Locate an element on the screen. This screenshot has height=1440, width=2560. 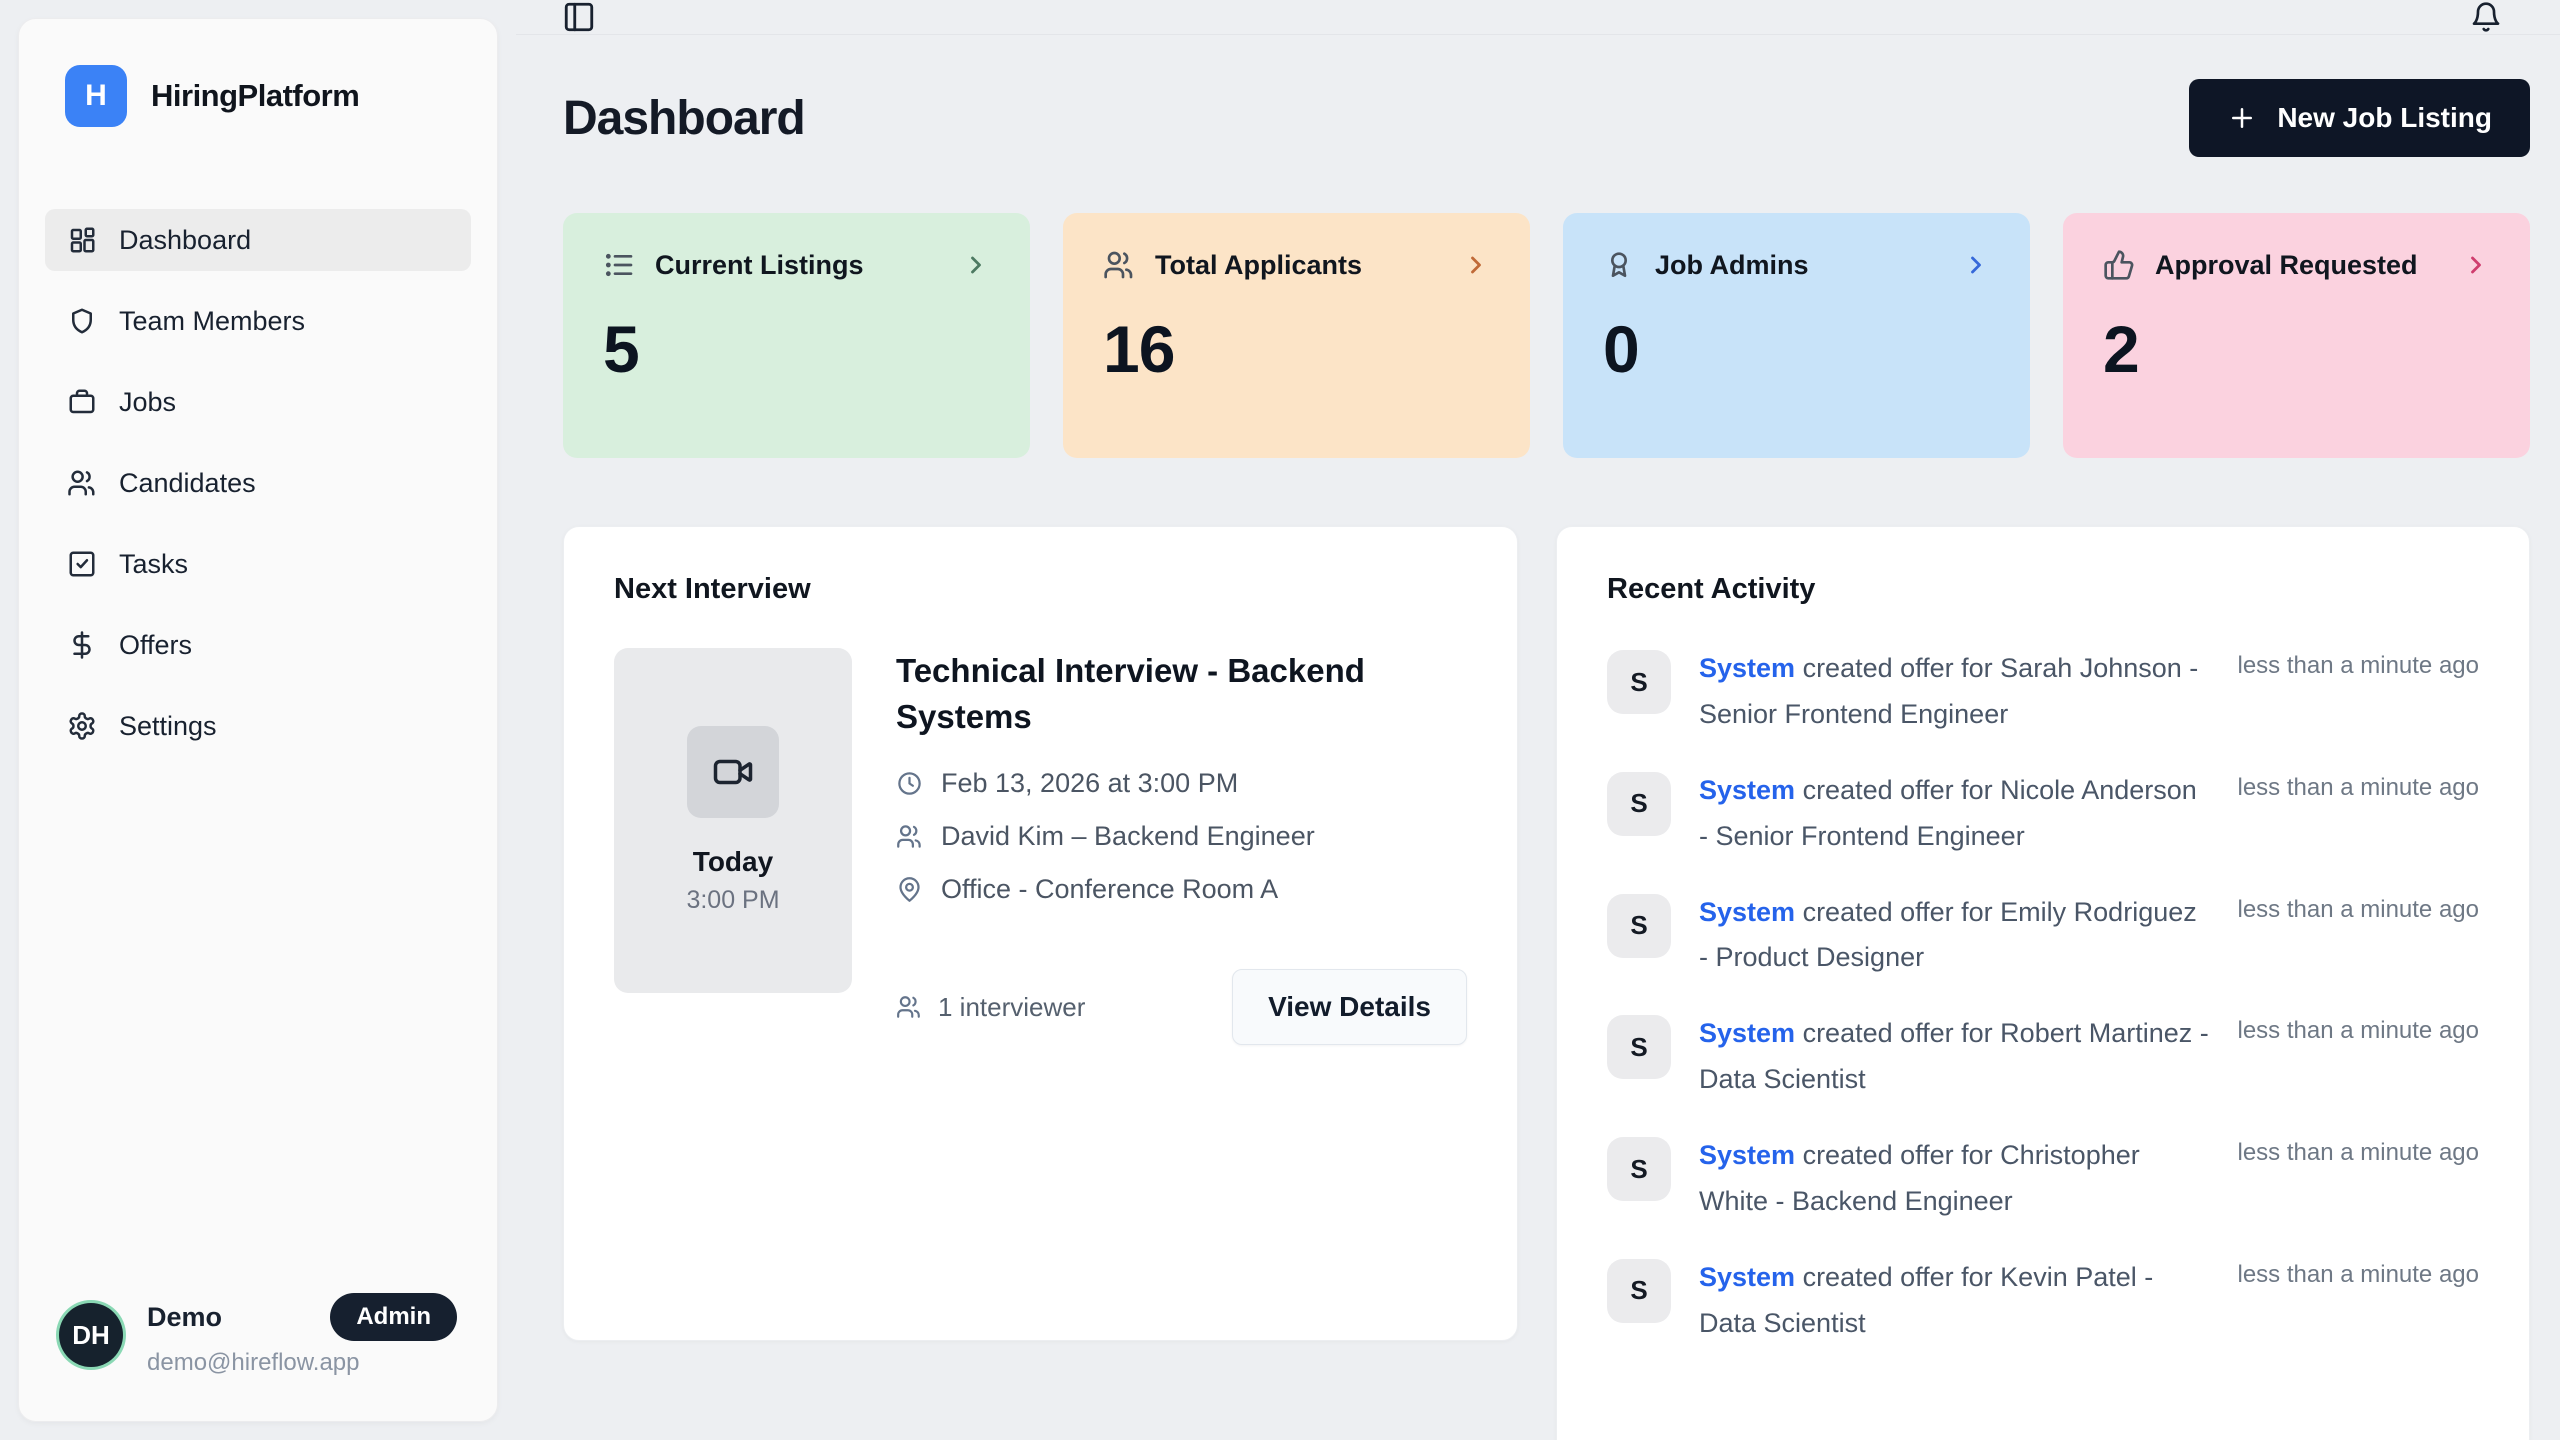
stat-label: Current Listings is located at coordinates (759, 264).